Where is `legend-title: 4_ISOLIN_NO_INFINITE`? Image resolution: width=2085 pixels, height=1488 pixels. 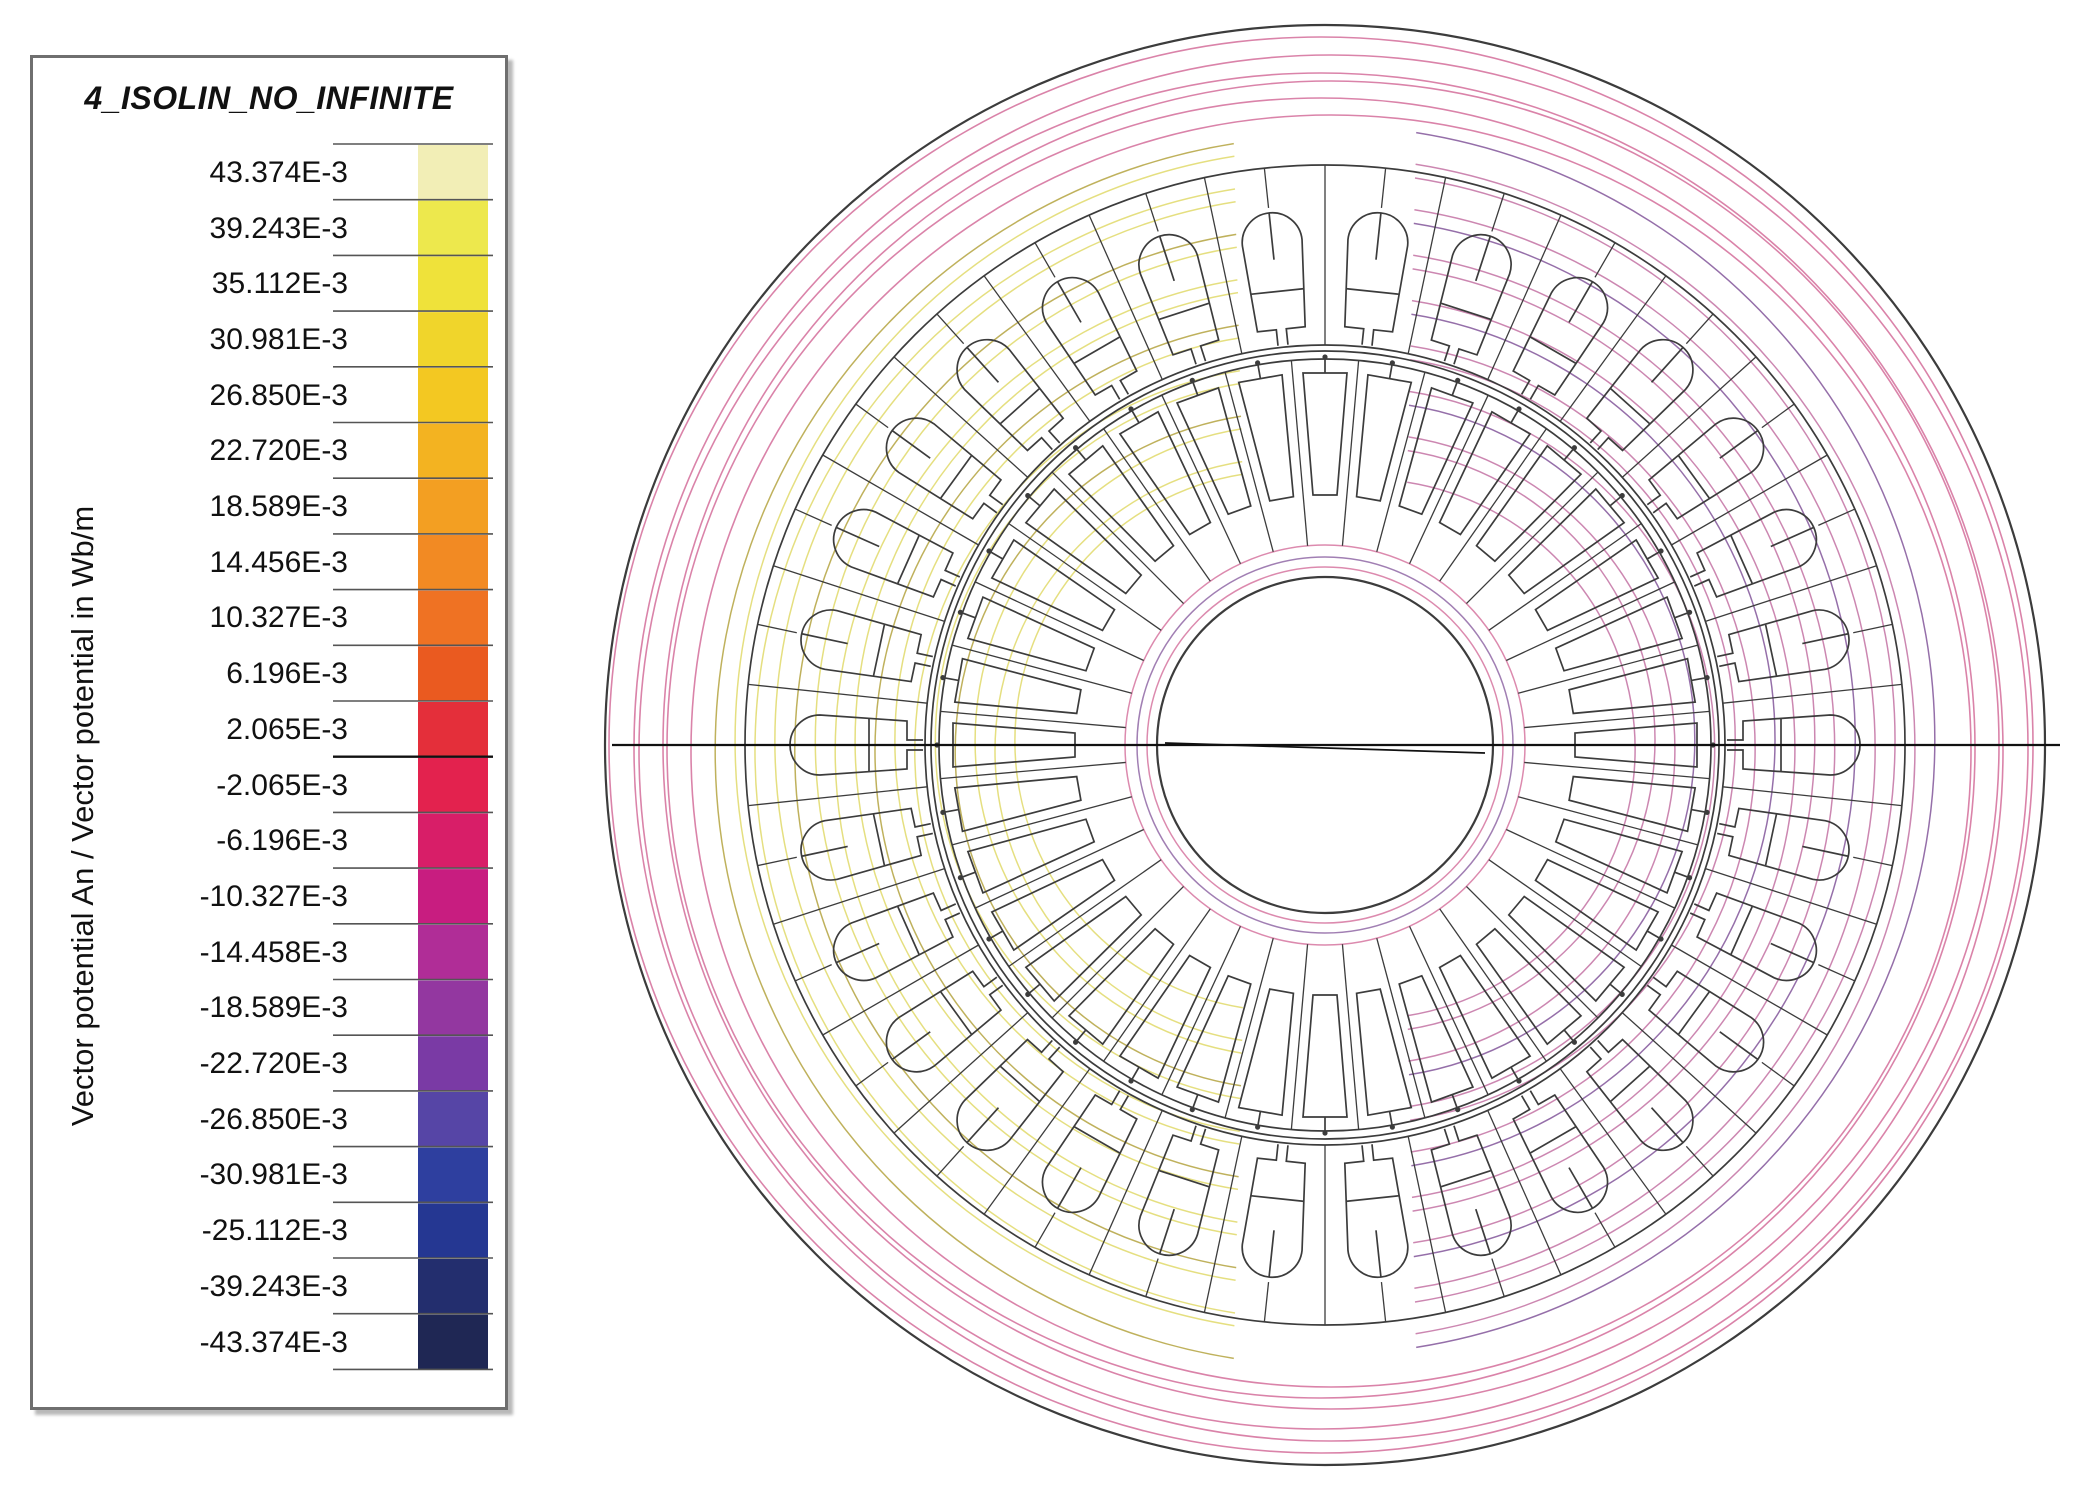
legend-title: 4_ISOLIN_NO_INFINITE is located at coordinates (269, 98).